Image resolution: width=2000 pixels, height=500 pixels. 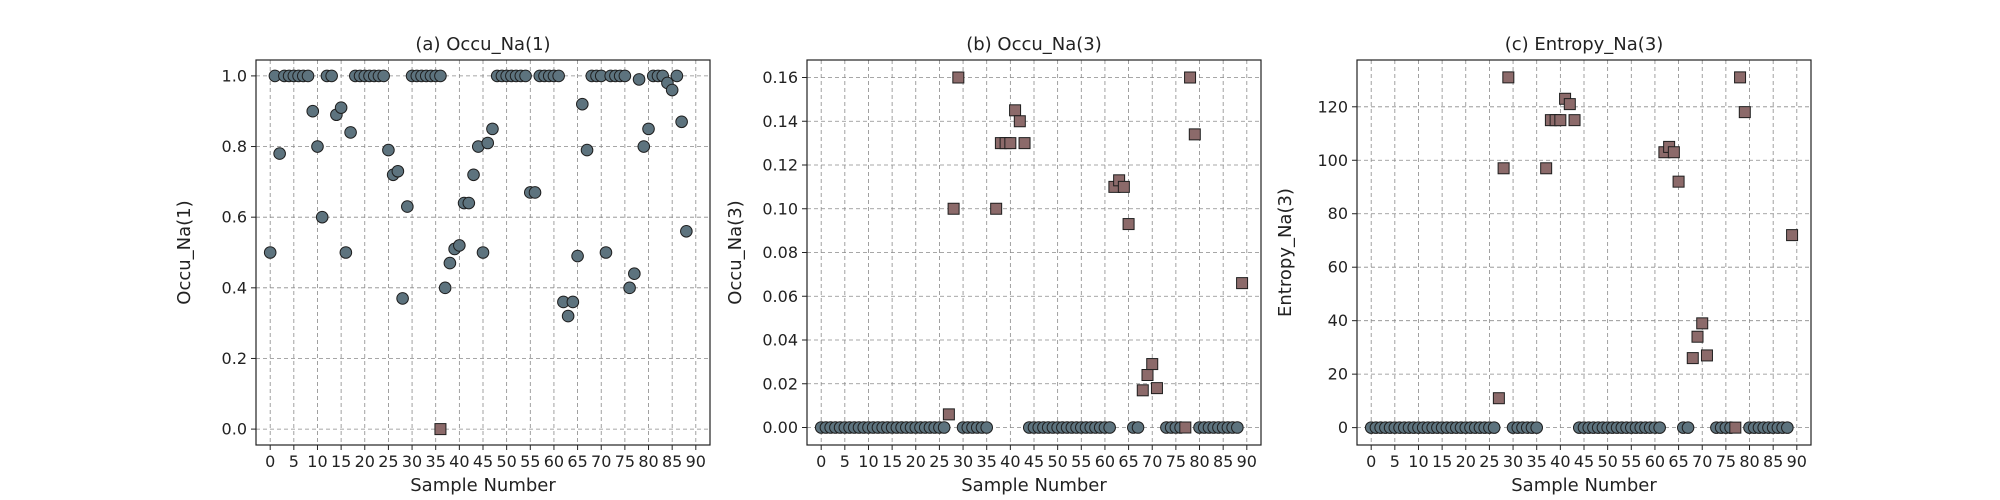 I want to click on y-tick-label: 0, so click(x=1343, y=427).